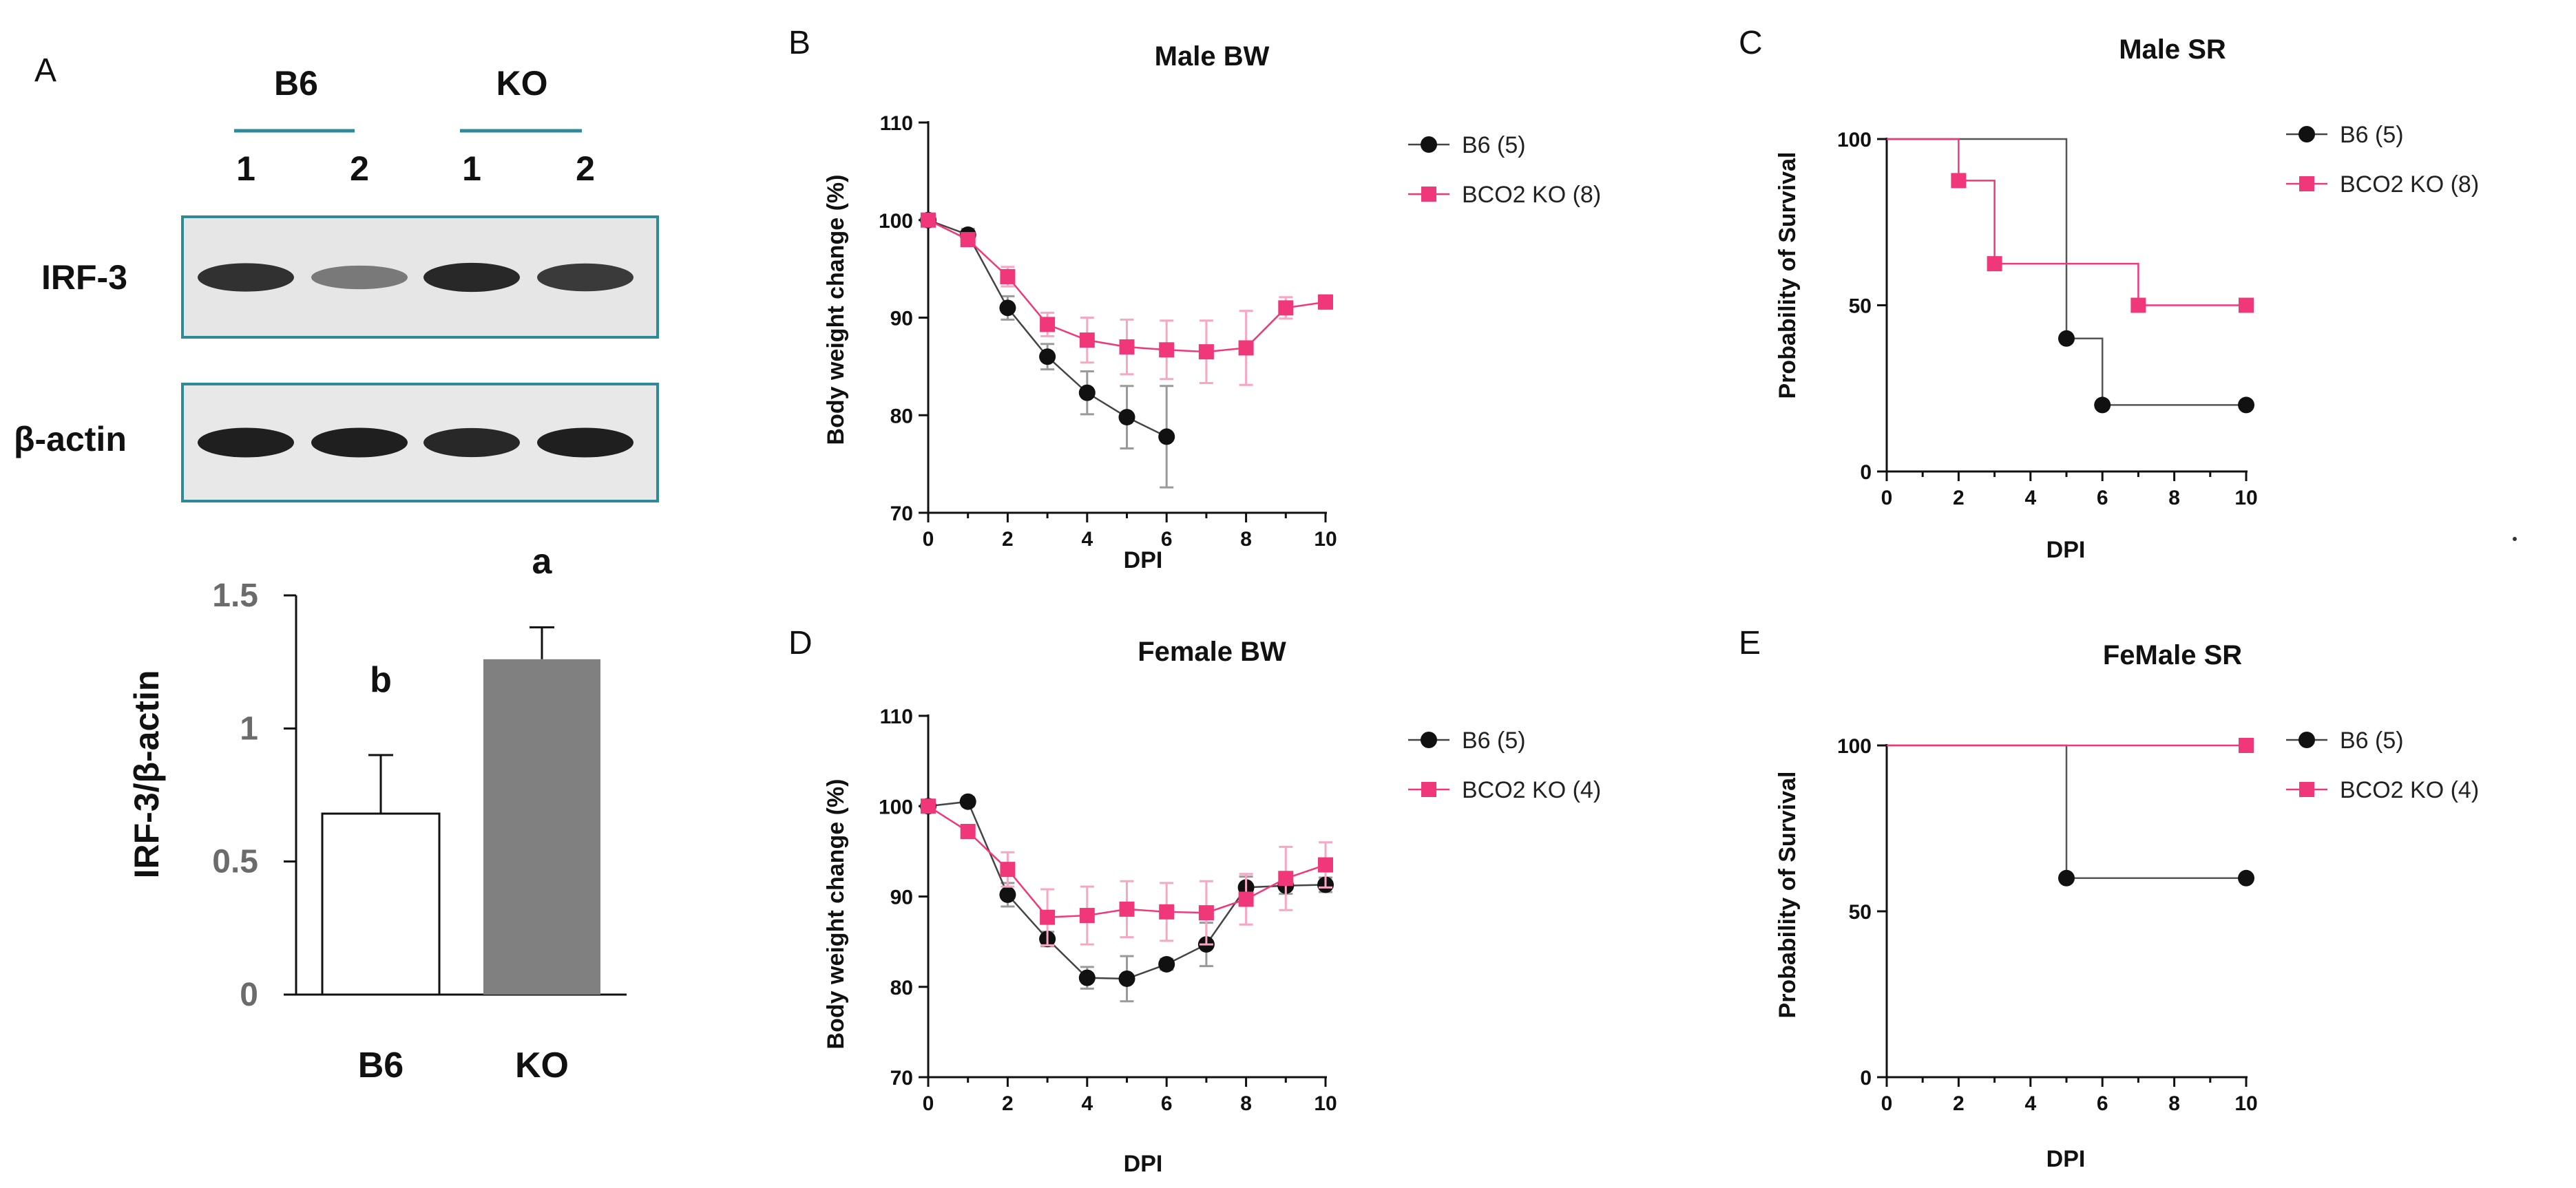 This screenshot has height=1188, width=2576. What do you see at coordinates (2382, 766) in the screenshot?
I see `legend-e: B6 (5) BCO2 KO (4)` at bounding box center [2382, 766].